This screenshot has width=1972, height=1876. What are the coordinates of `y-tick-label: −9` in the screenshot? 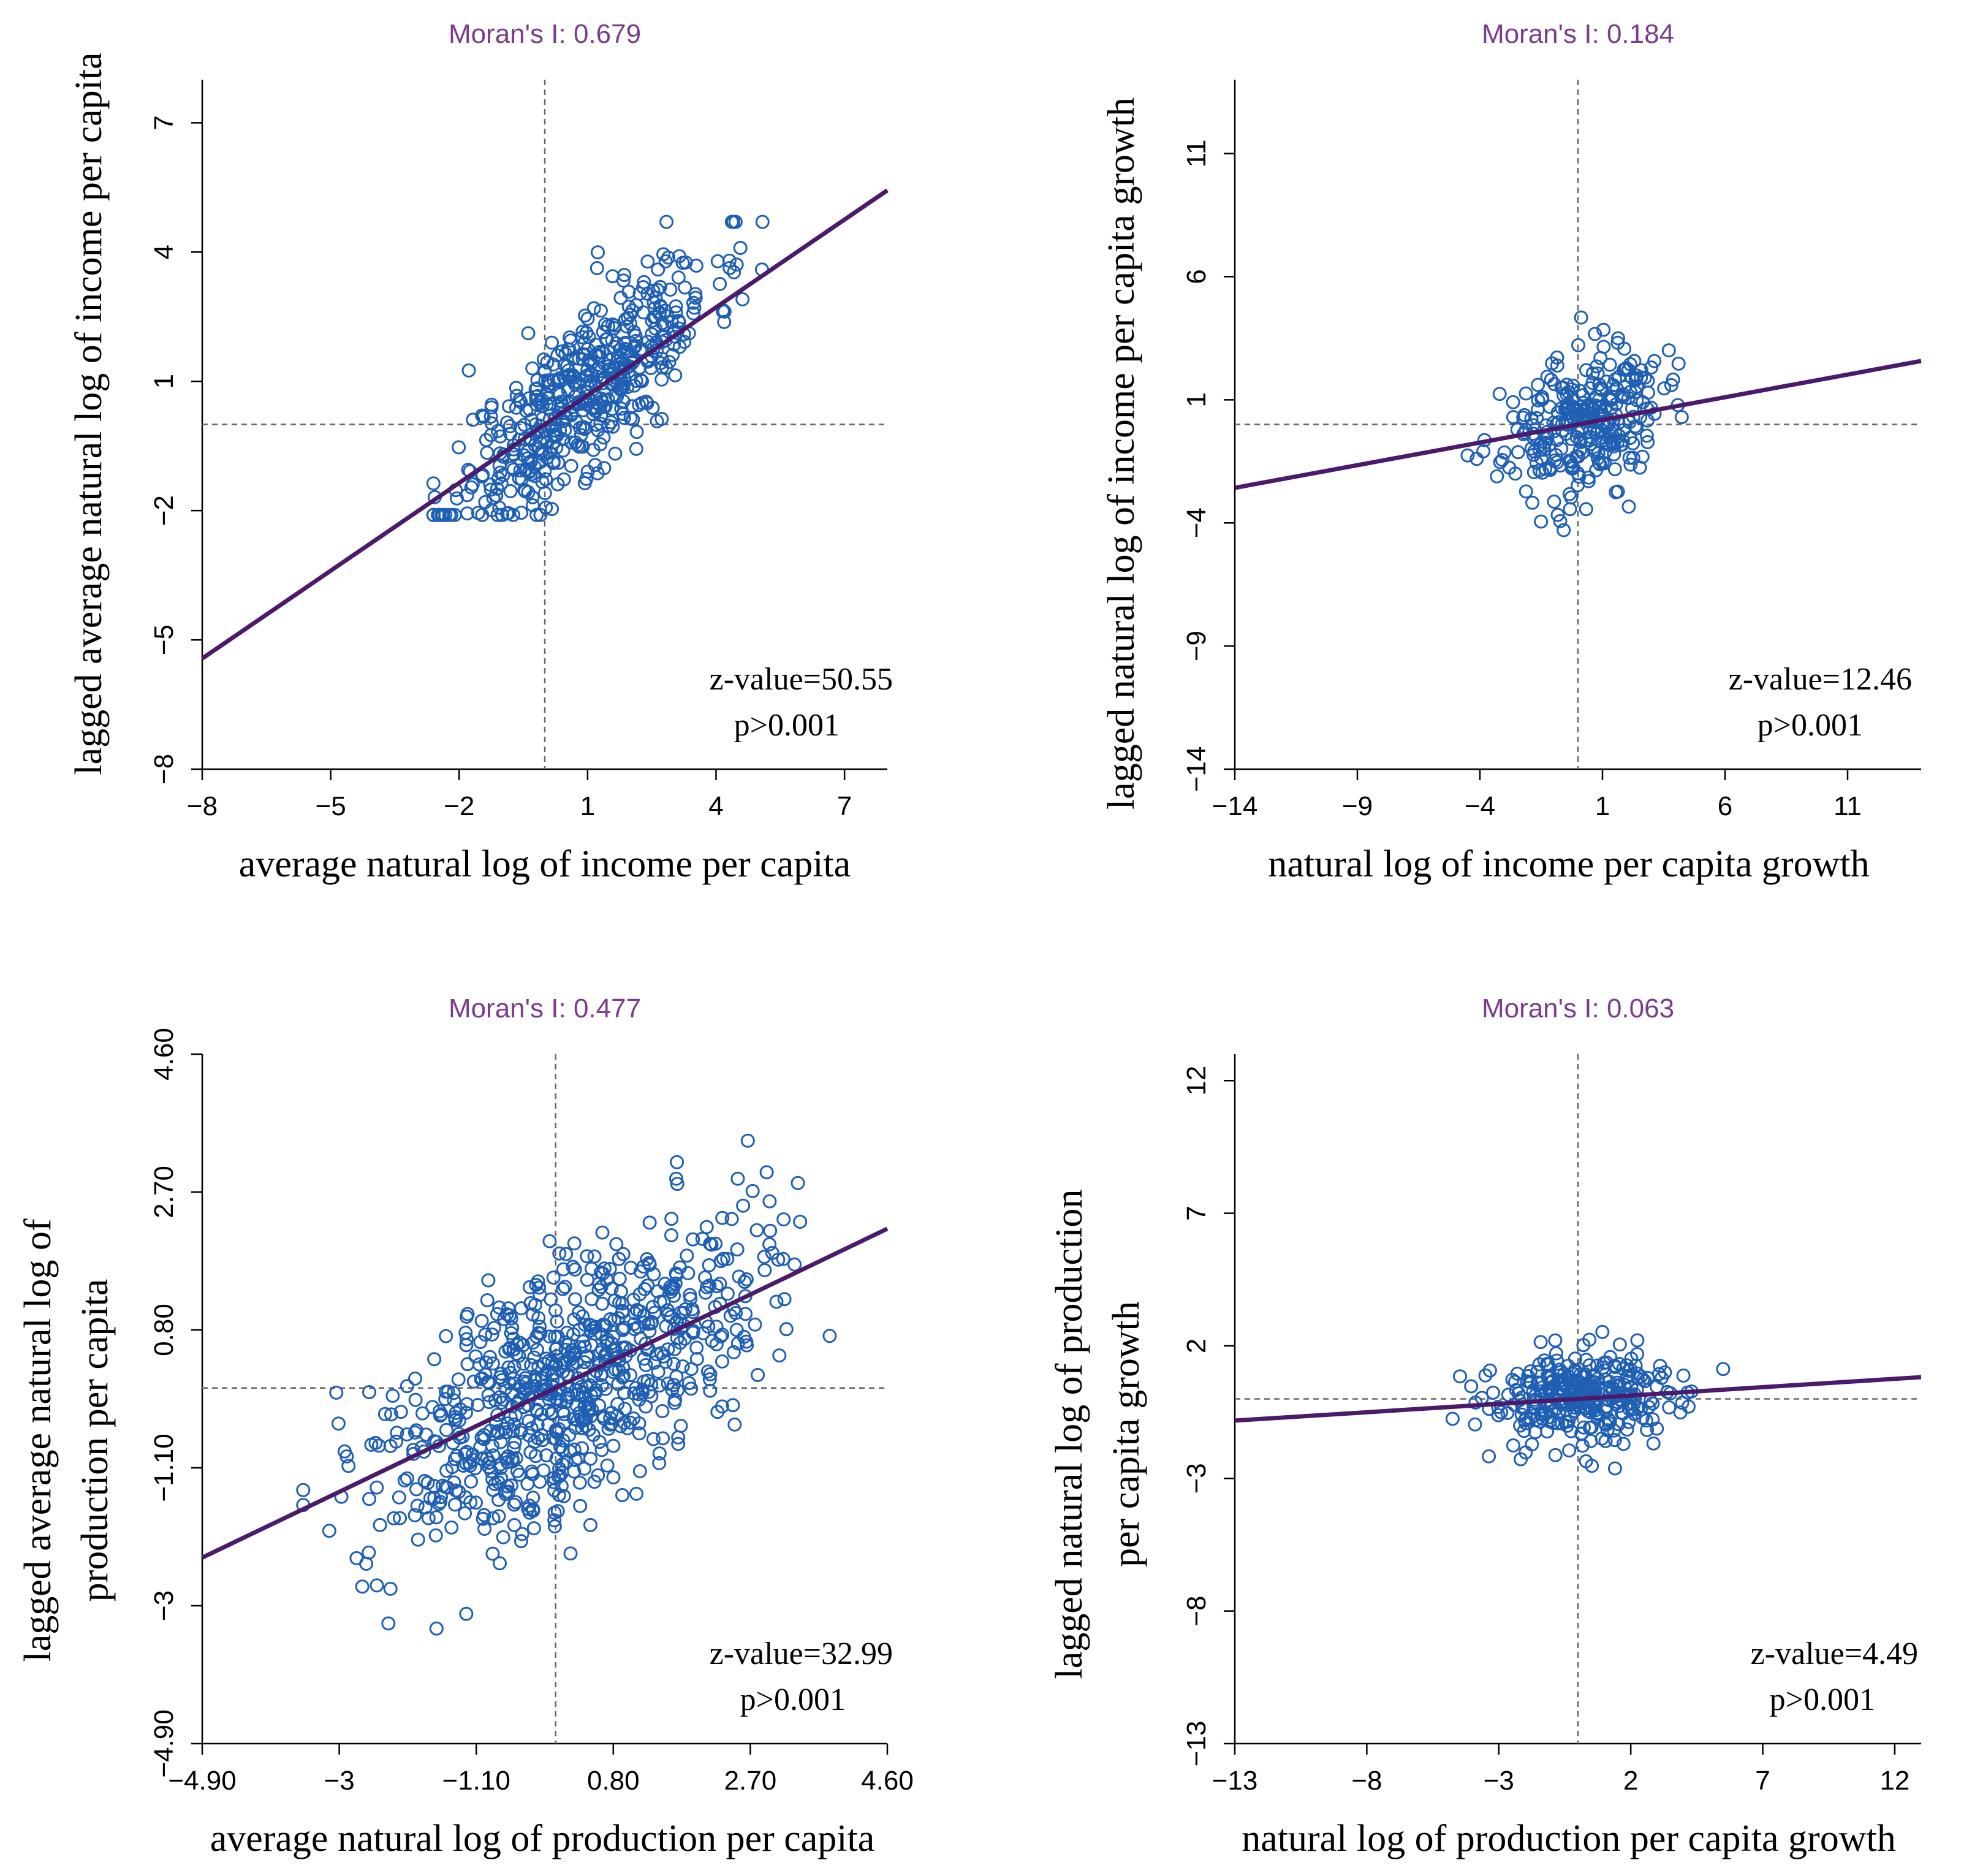 It's located at (1197, 646).